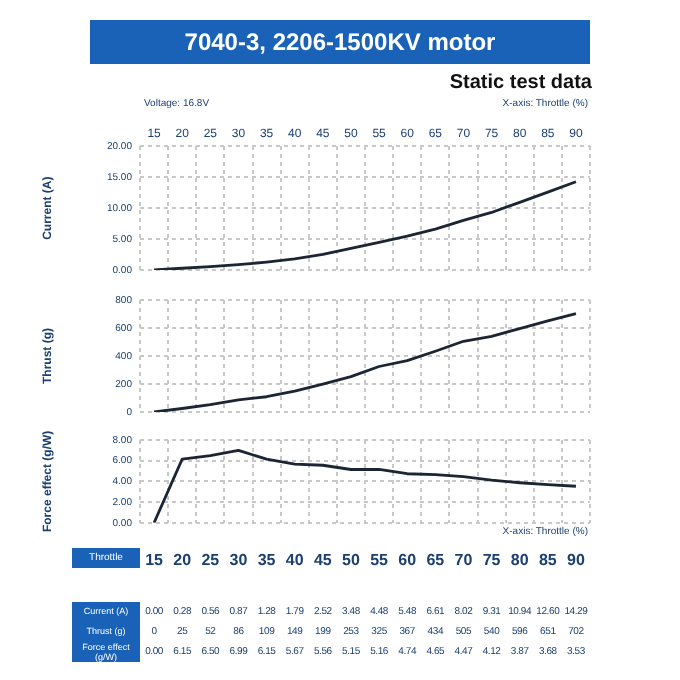  I want to click on x-tick-label: 35, so click(267, 559).